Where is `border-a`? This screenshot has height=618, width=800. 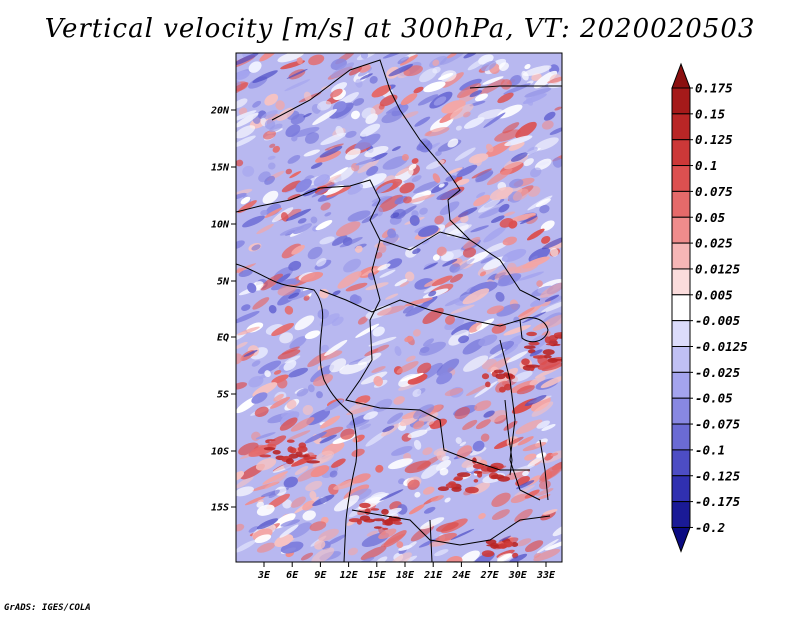 border-a is located at coordinates (371, 150).